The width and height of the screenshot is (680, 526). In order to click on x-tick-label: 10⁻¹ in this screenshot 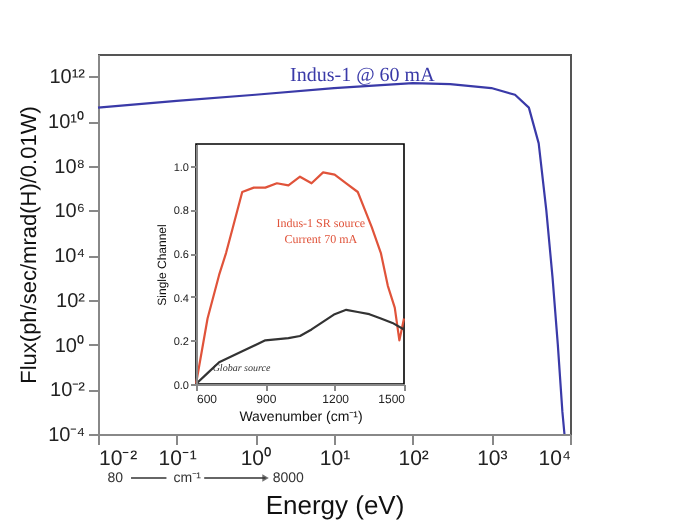, I will do `click(178, 459)`.